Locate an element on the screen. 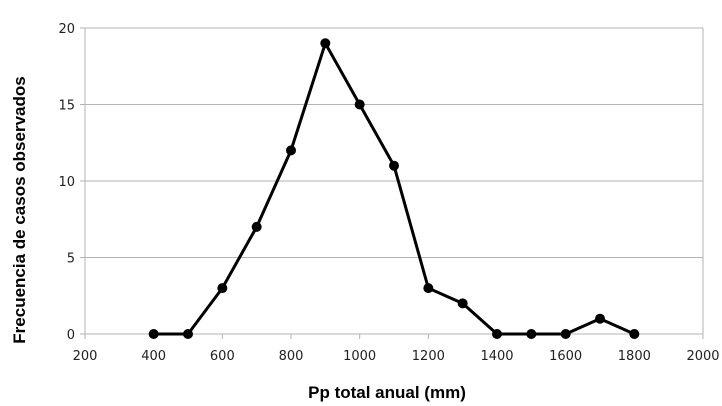  y-tick-labels: 0 5 10 15 20 is located at coordinates (66, 182).